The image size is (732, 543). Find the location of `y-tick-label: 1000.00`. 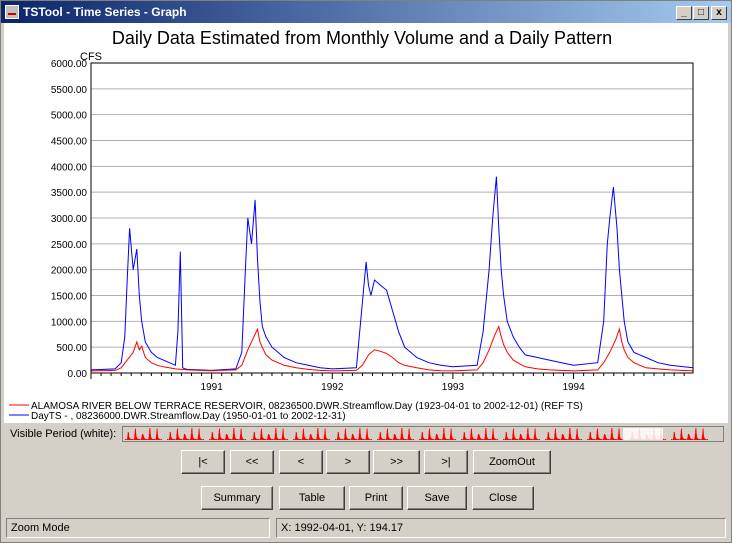

y-tick-label: 1000.00 is located at coordinates (69, 322).